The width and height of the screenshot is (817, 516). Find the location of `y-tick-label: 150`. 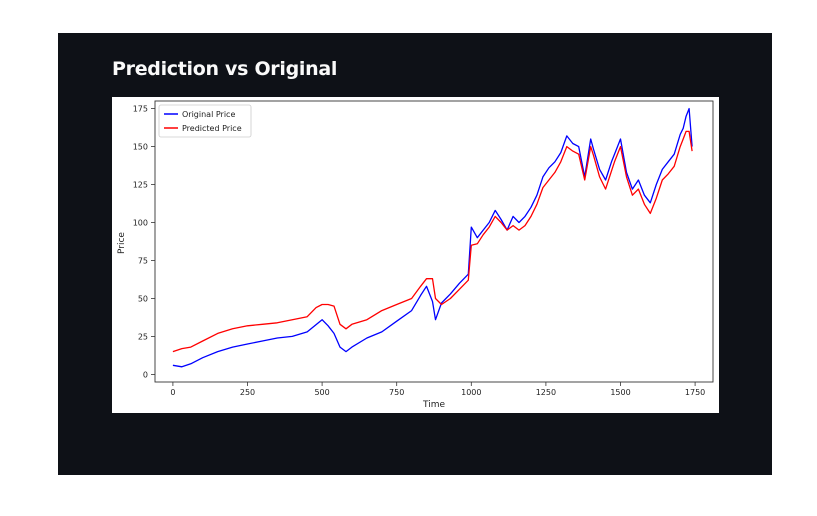

y-tick-label: 150 is located at coordinates (140, 147).